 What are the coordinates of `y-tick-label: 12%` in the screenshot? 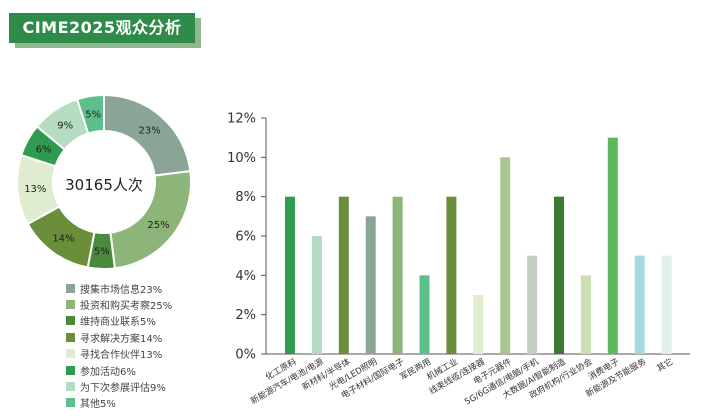 It's located at (241, 119).